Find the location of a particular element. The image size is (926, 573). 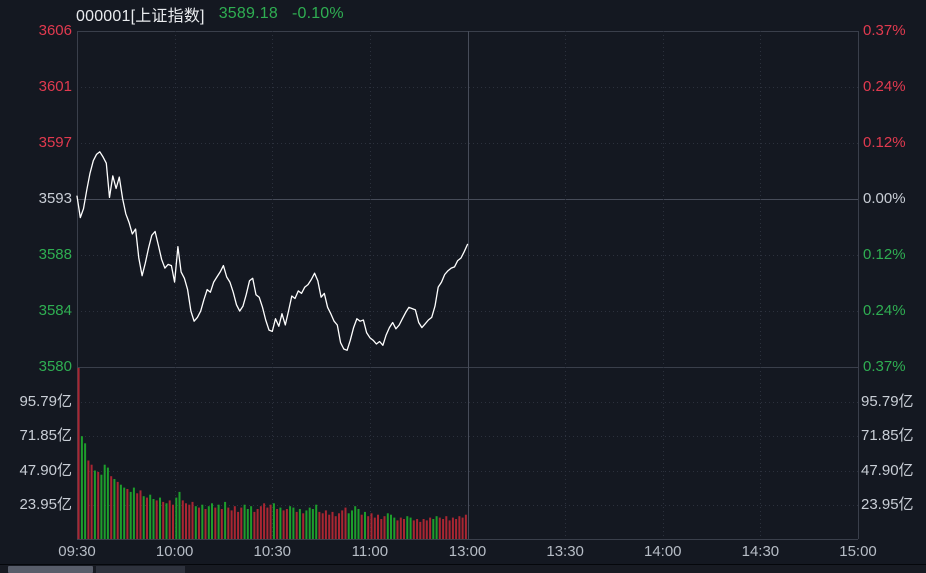

price-tick: 3606 is located at coordinates (55, 30).